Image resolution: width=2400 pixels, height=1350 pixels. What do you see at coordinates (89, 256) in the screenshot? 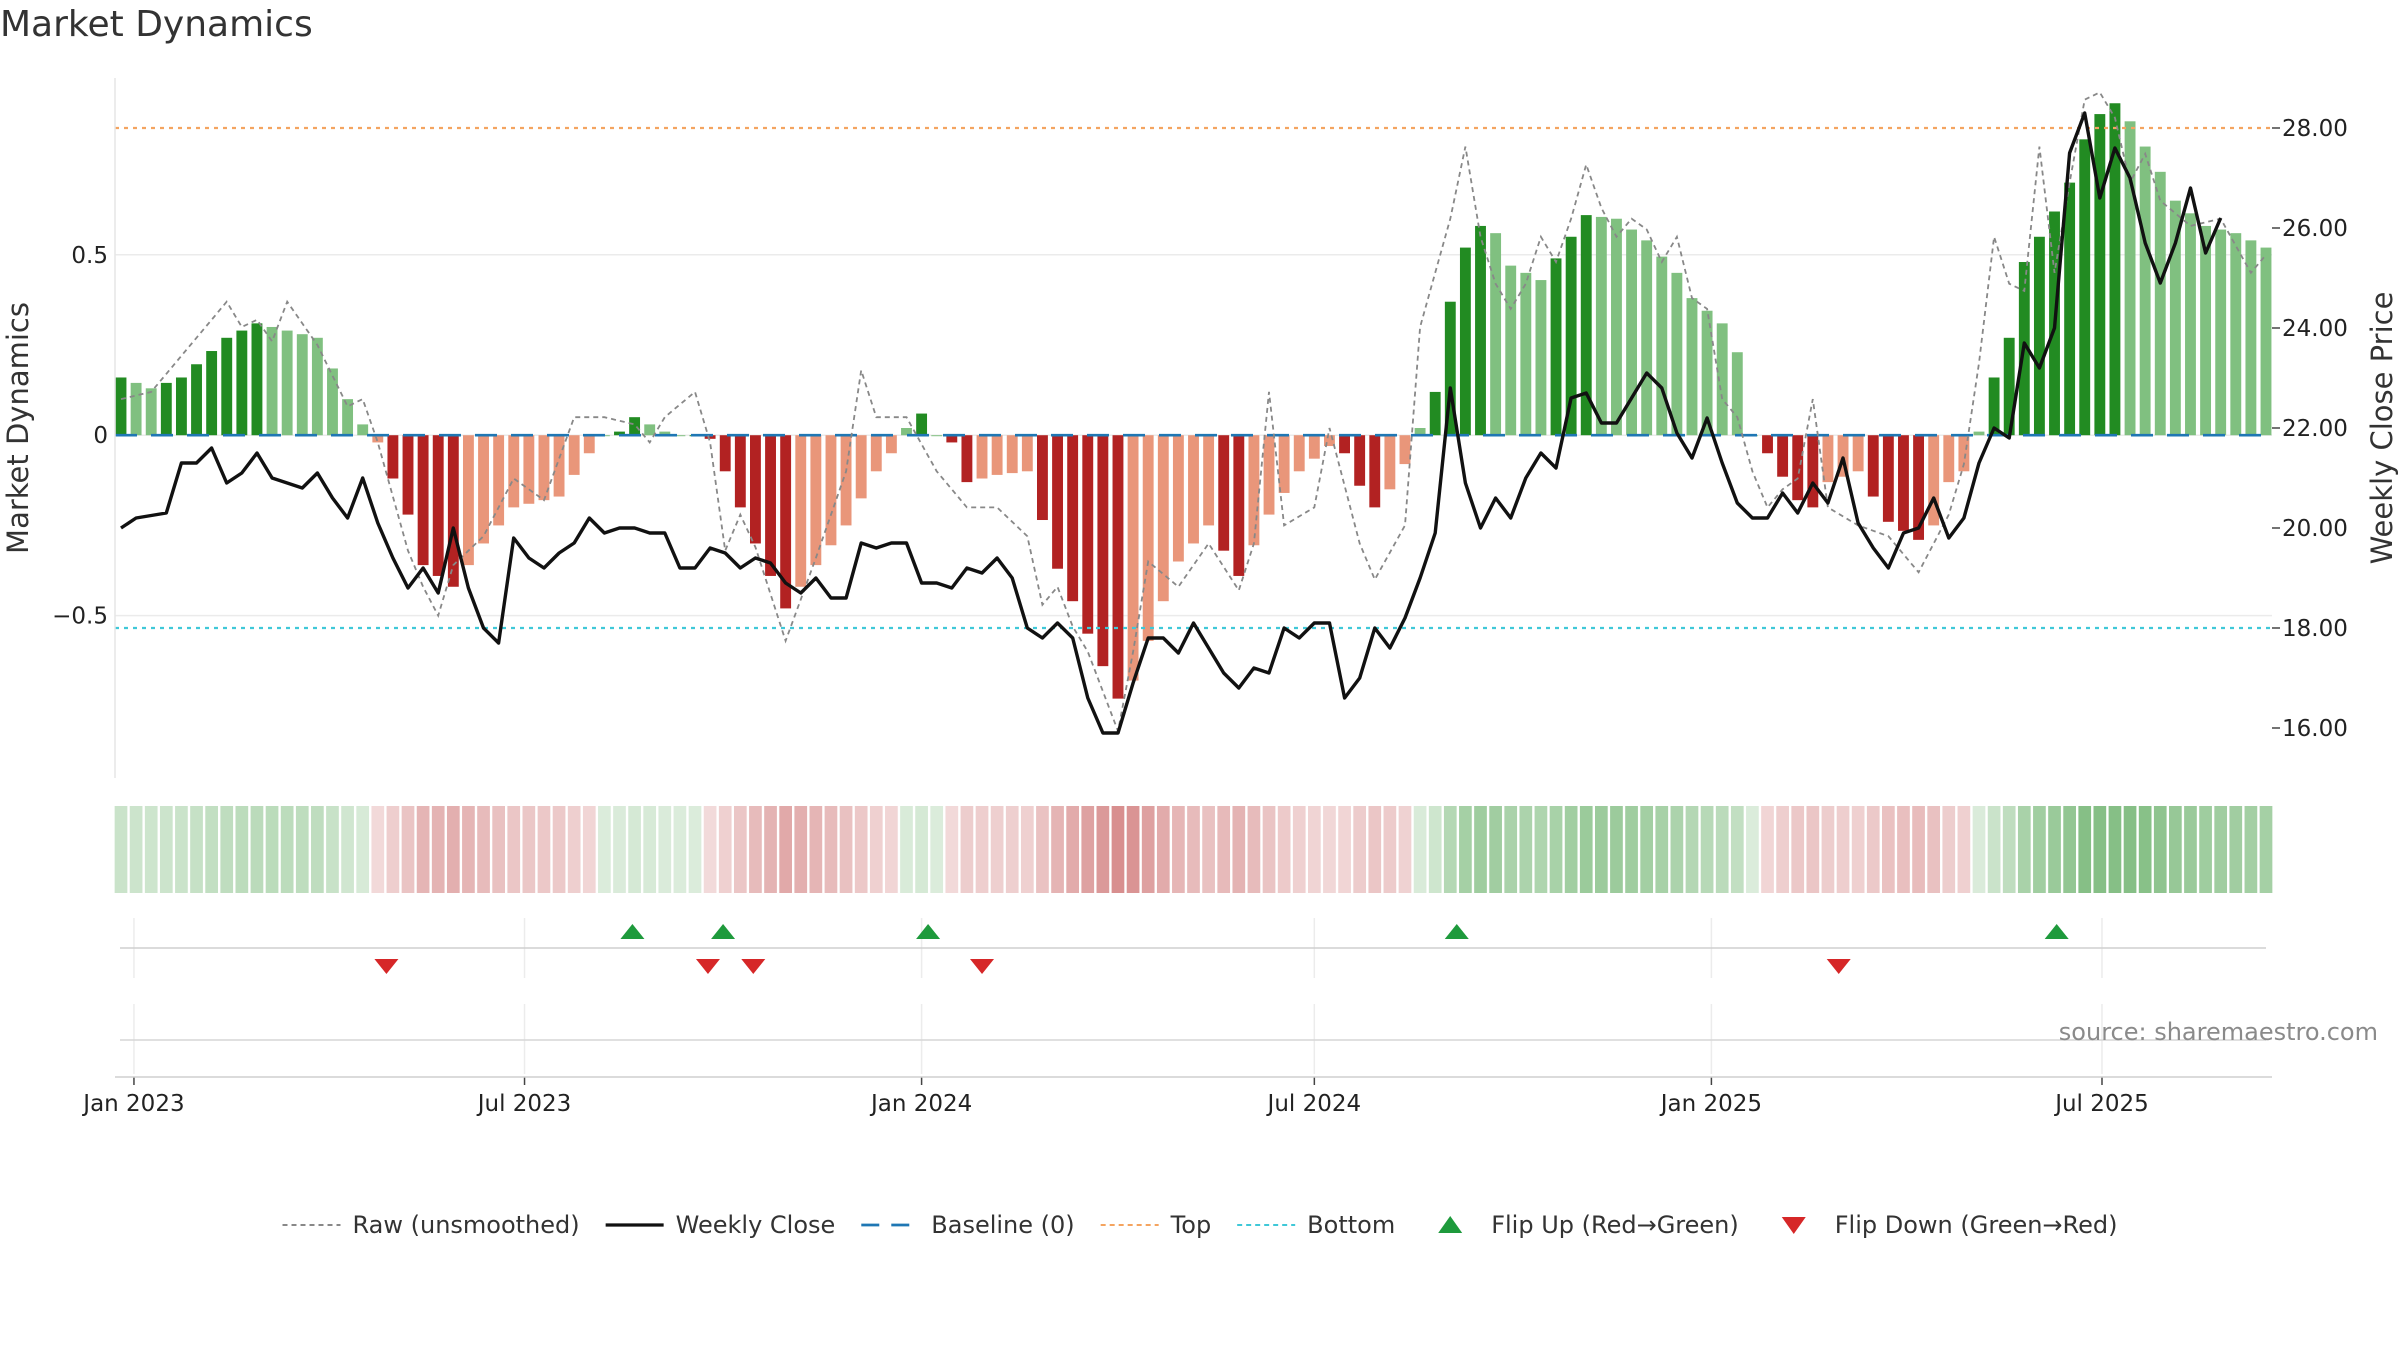
I see `left-tick-label: 0.5` at bounding box center [89, 256].